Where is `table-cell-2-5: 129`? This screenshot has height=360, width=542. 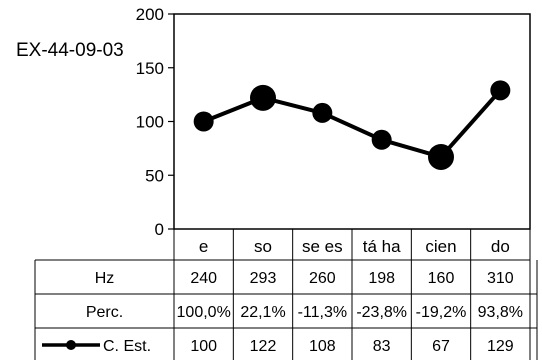 table-cell-2-5: 129 is located at coordinates (500, 346).